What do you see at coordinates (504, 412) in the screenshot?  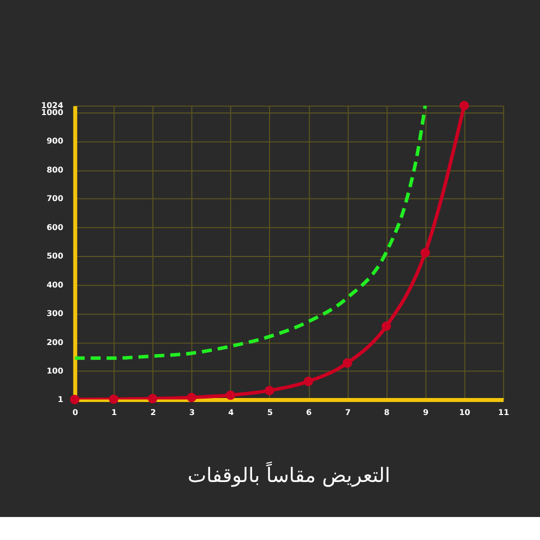 I see `x-tick-label: 11` at bounding box center [504, 412].